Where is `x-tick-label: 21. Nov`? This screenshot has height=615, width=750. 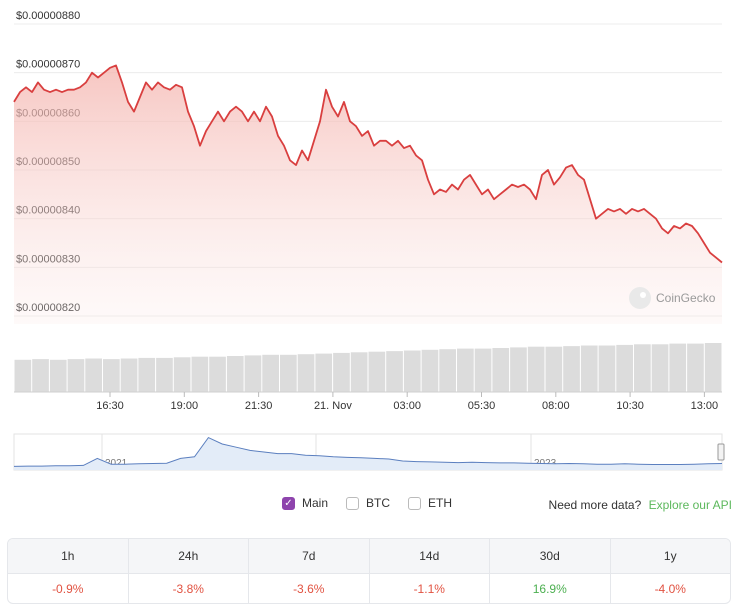
x-tick-label: 21. Nov is located at coordinates (333, 406).